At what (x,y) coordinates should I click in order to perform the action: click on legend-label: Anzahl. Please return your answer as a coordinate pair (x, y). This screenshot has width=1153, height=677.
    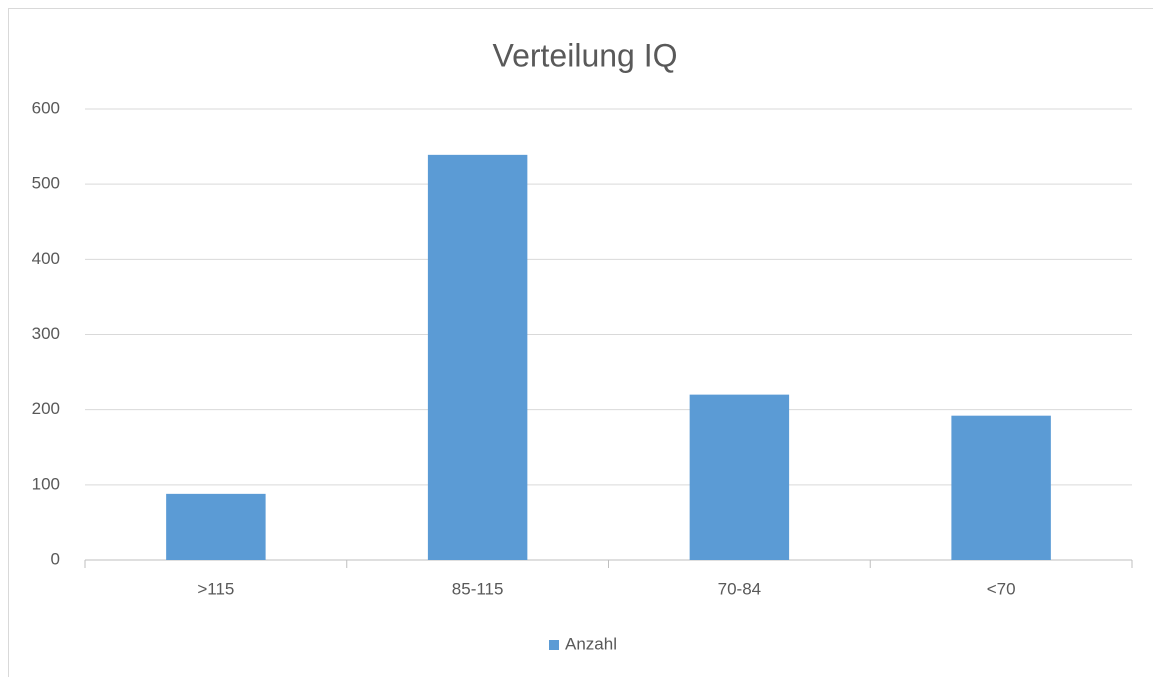
    Looking at the image, I should click on (591, 643).